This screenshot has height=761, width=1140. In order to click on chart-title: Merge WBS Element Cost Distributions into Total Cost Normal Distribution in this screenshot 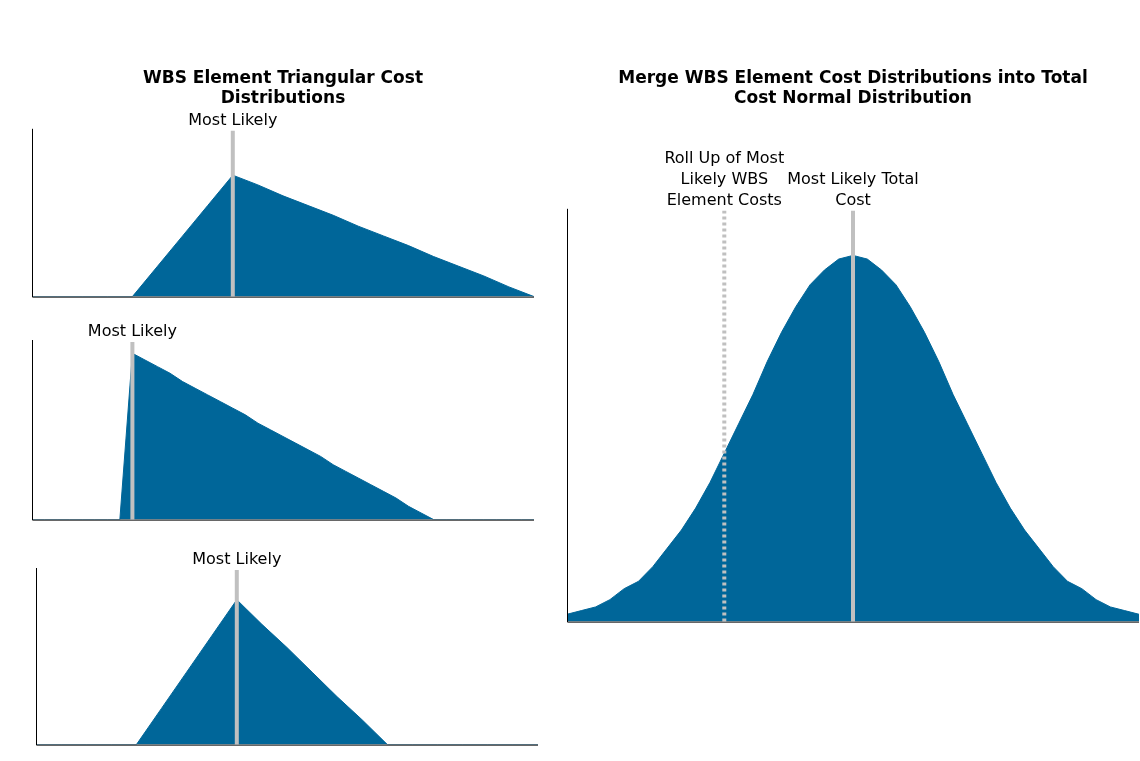, I will do `click(853, 87)`.